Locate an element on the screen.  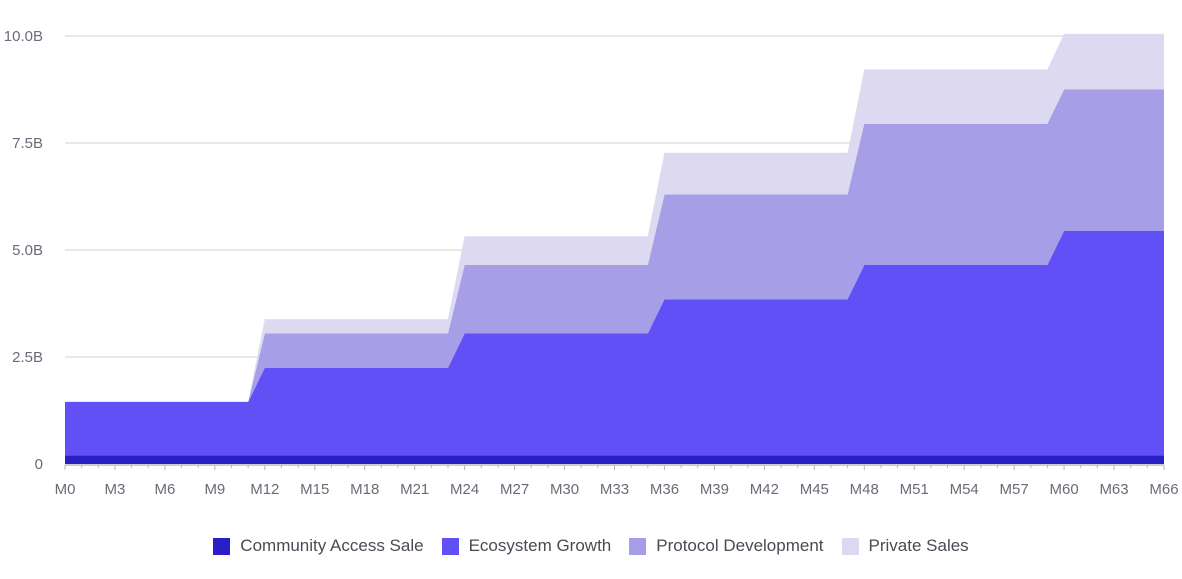
y-tick-label: 2.5B is located at coordinates (27, 357).